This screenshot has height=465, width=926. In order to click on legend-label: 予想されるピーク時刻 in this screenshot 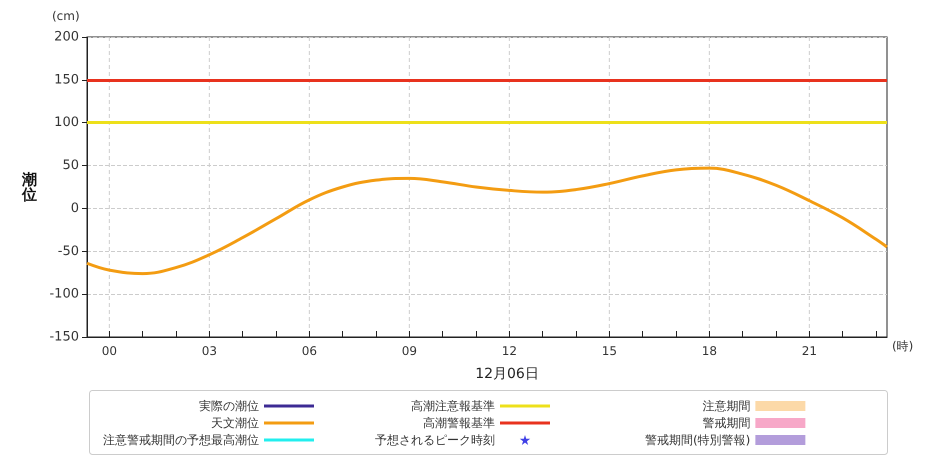, I will do `click(435, 440)`.